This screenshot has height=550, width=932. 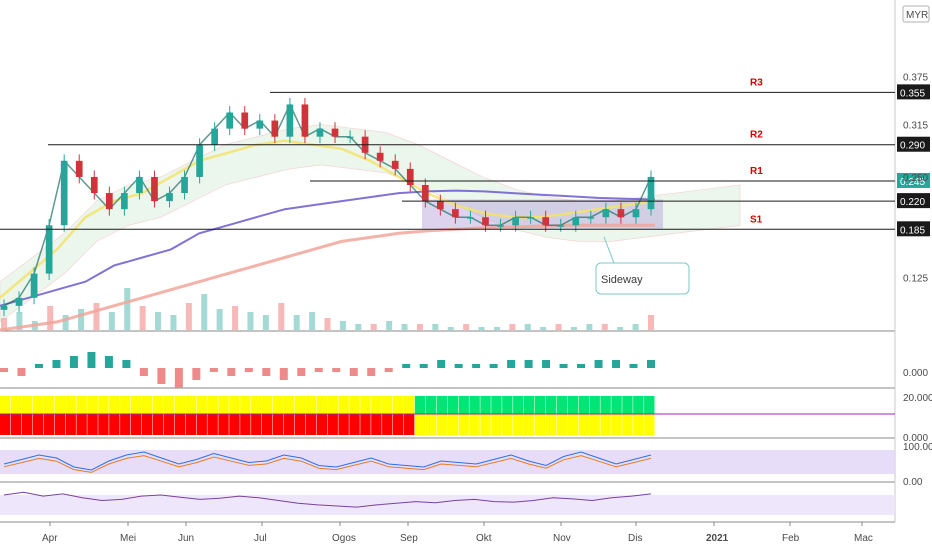 I want to click on level-label: R3, so click(x=756, y=82).